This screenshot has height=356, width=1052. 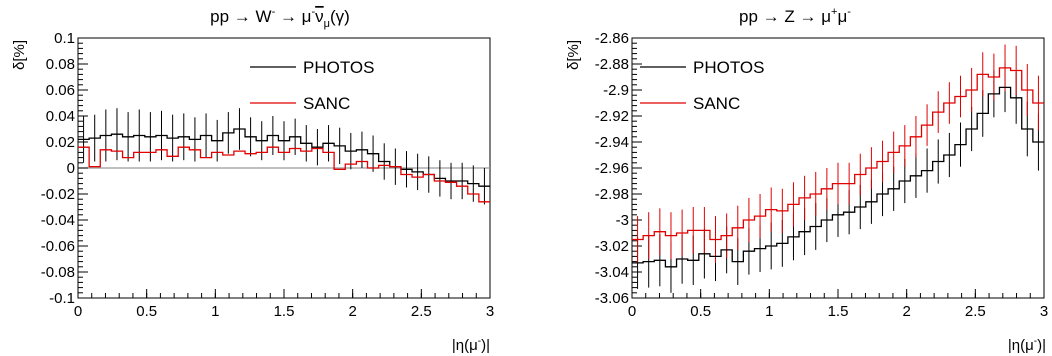 I want to click on y-tick-label: -0.1, so click(x=62, y=298).